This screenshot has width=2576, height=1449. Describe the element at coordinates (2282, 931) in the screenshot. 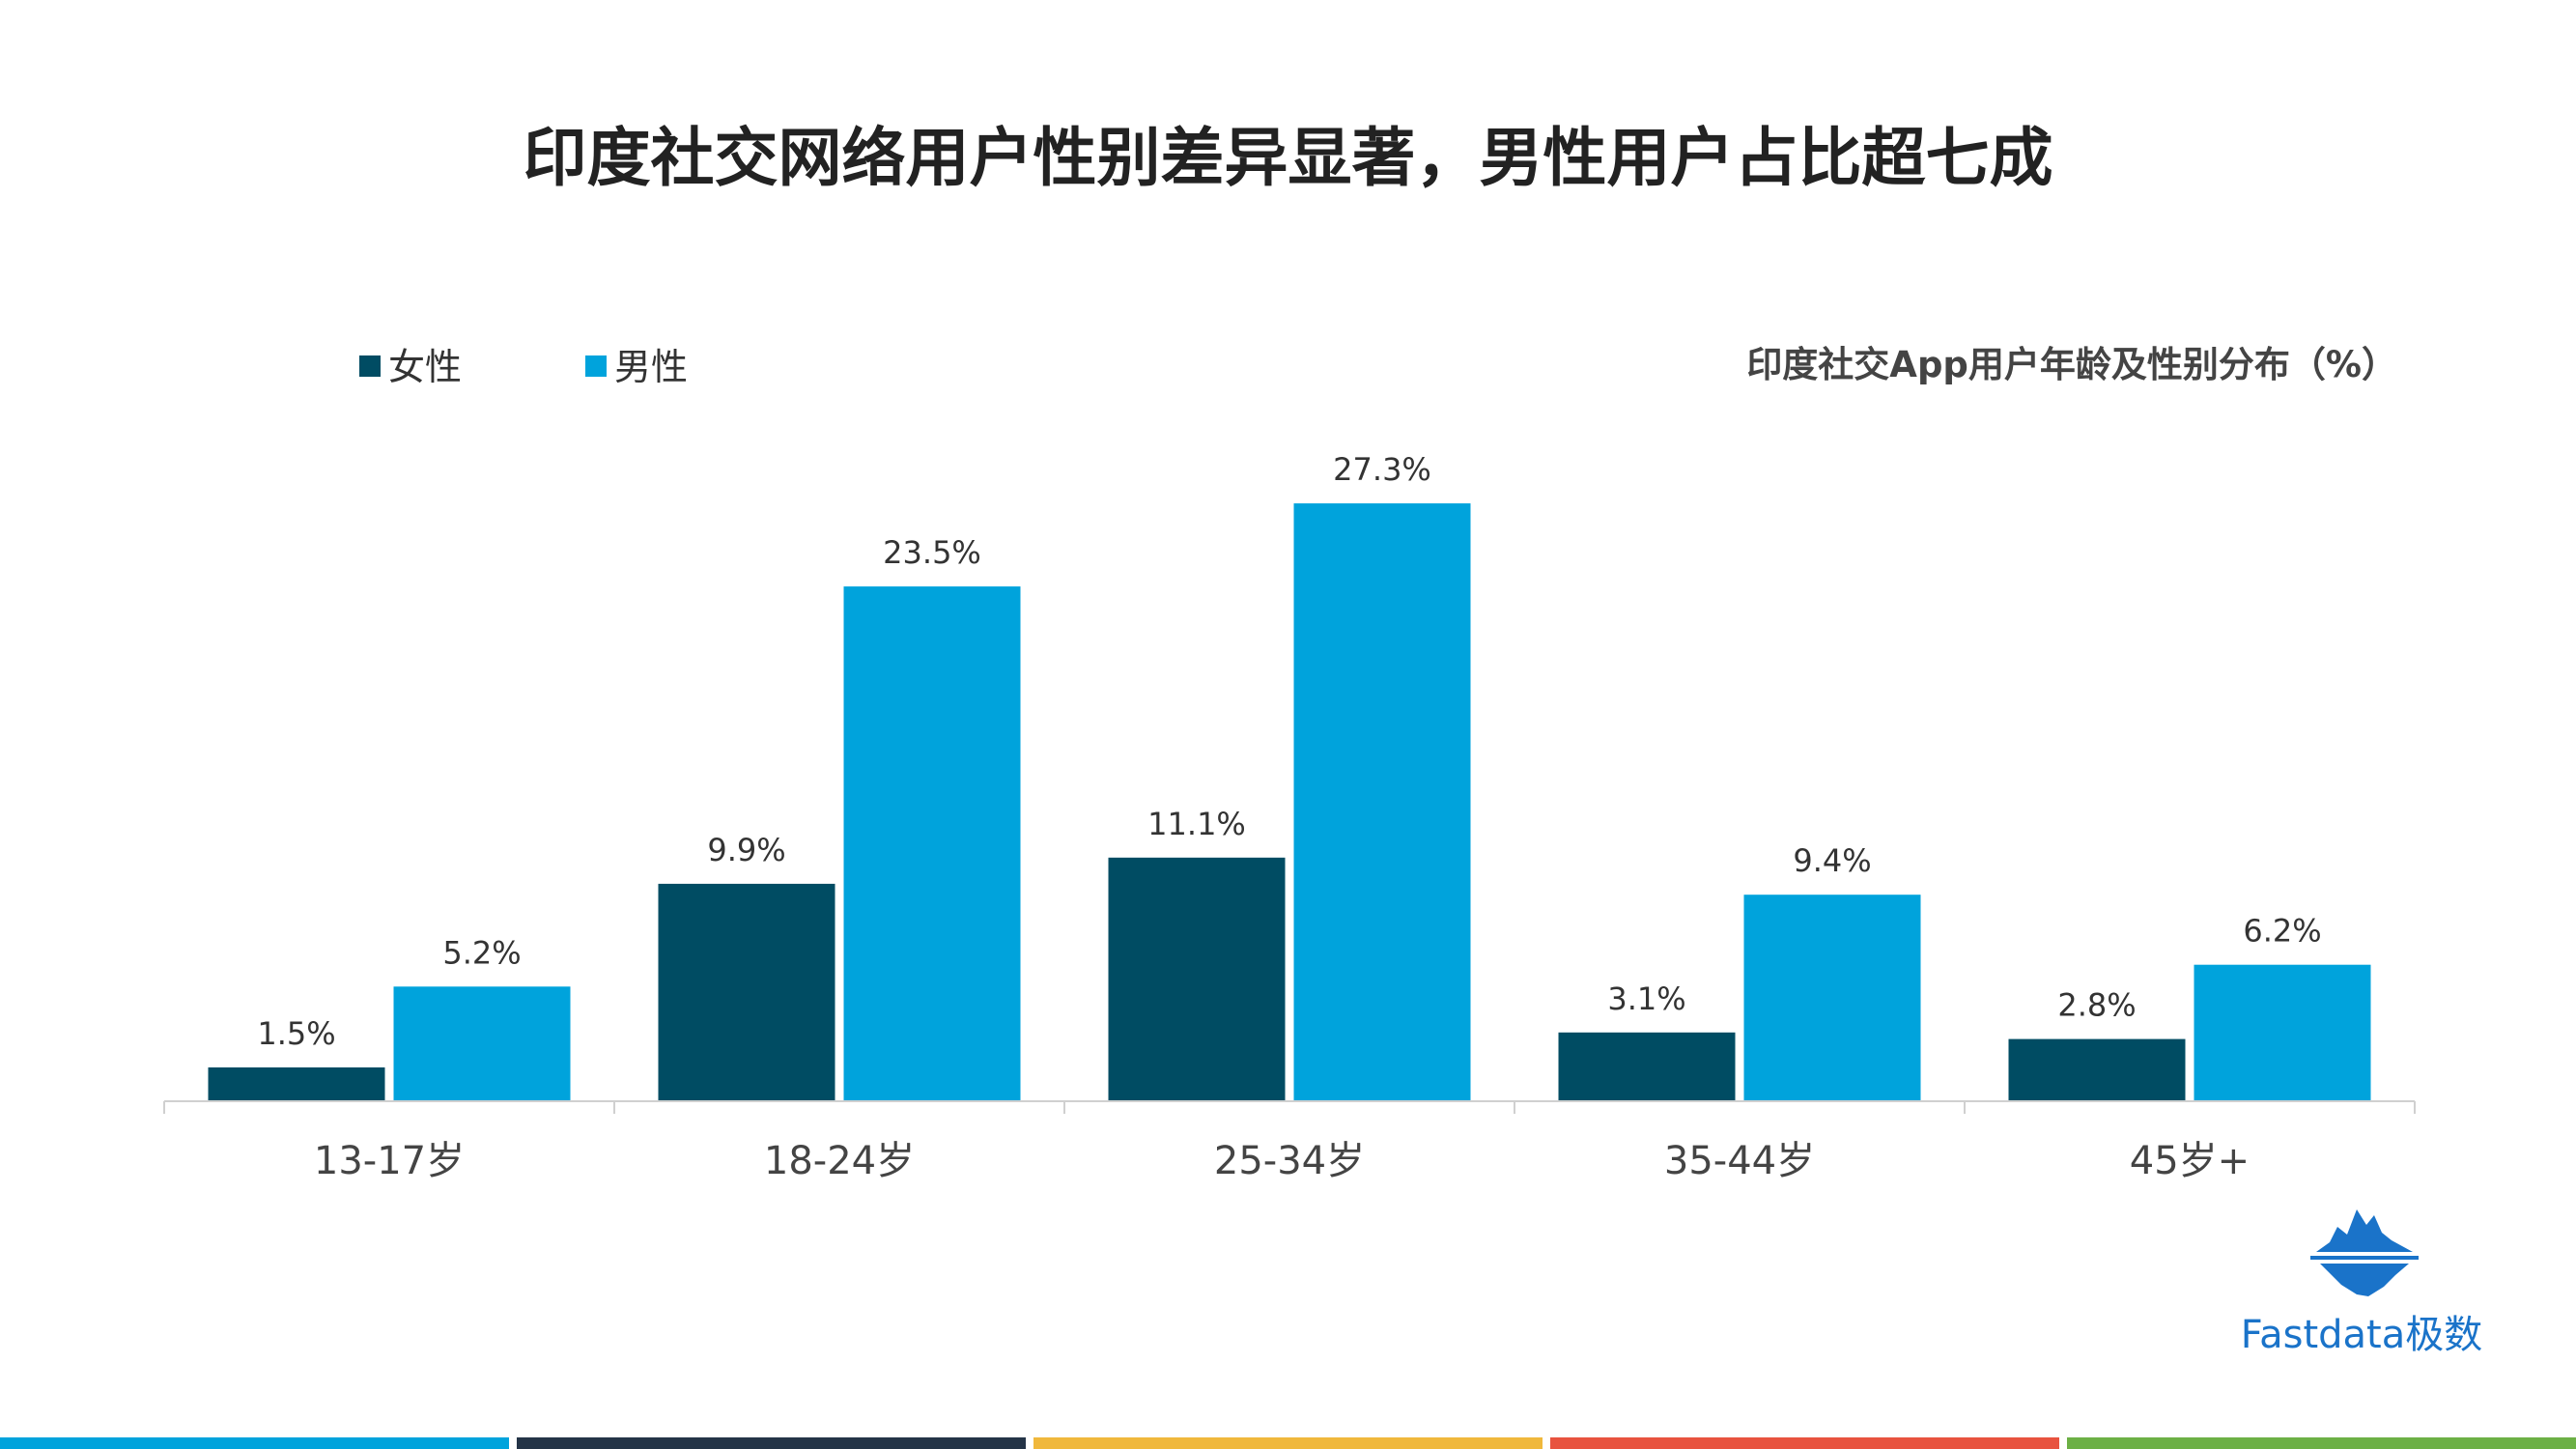

I see `data-label-male-4: 6.2%` at that location.